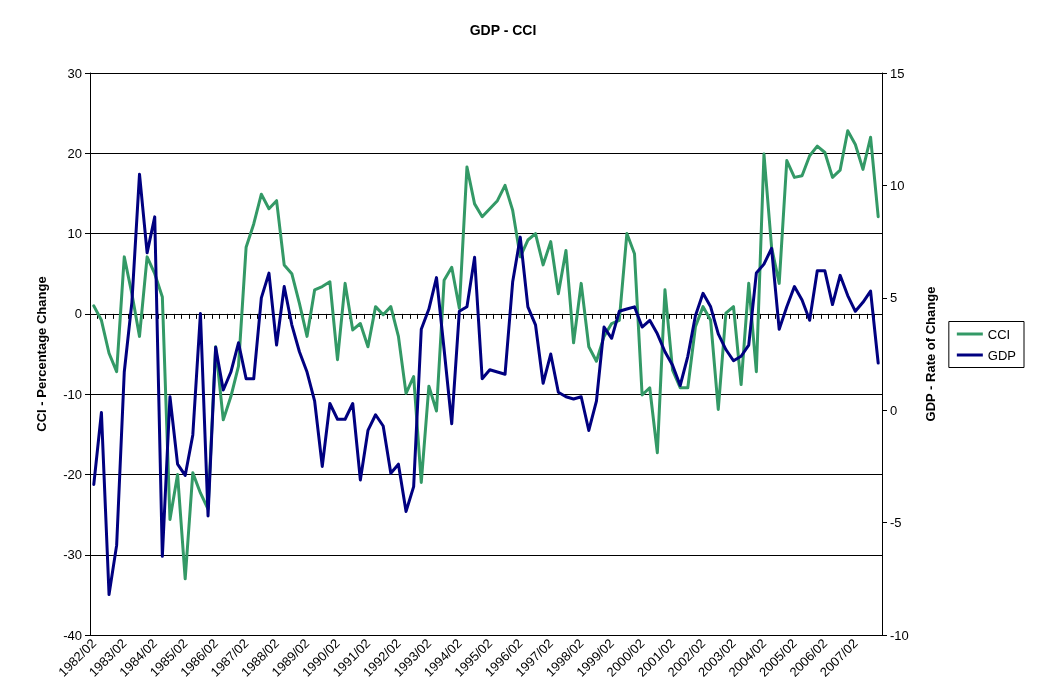 The width and height of the screenshot is (1050, 689). I want to click on chart-title: GDP - CCI, so click(503, 30).